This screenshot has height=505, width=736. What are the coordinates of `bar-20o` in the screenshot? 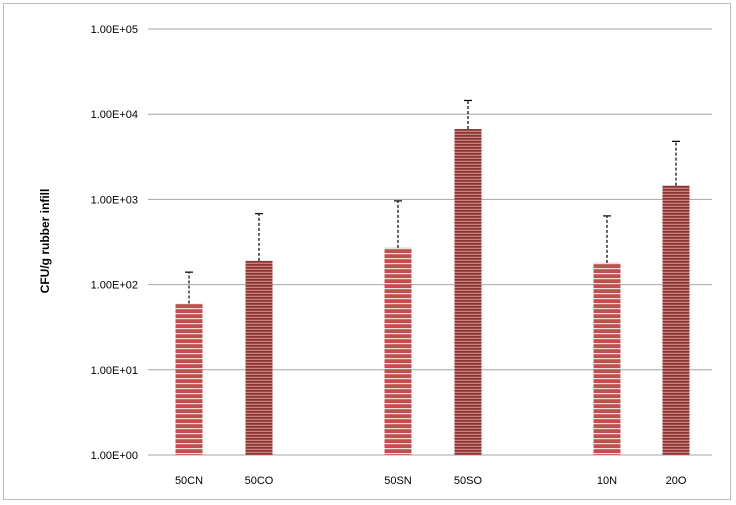 It's located at (676, 320).